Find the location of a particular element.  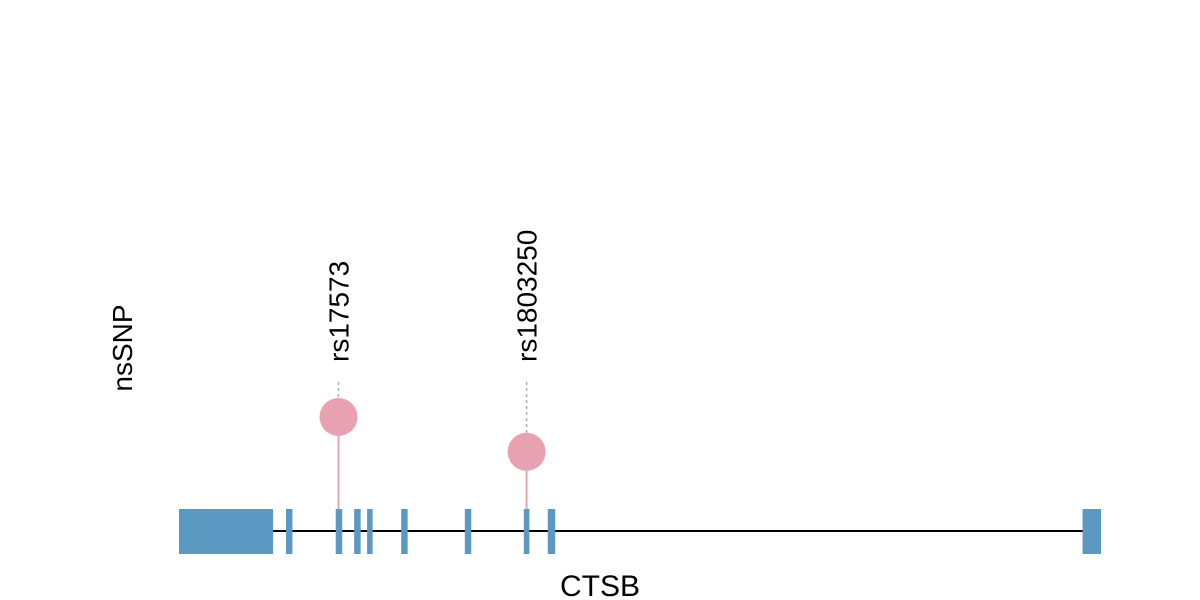

snp-head-rs17573 is located at coordinates (338, 417).